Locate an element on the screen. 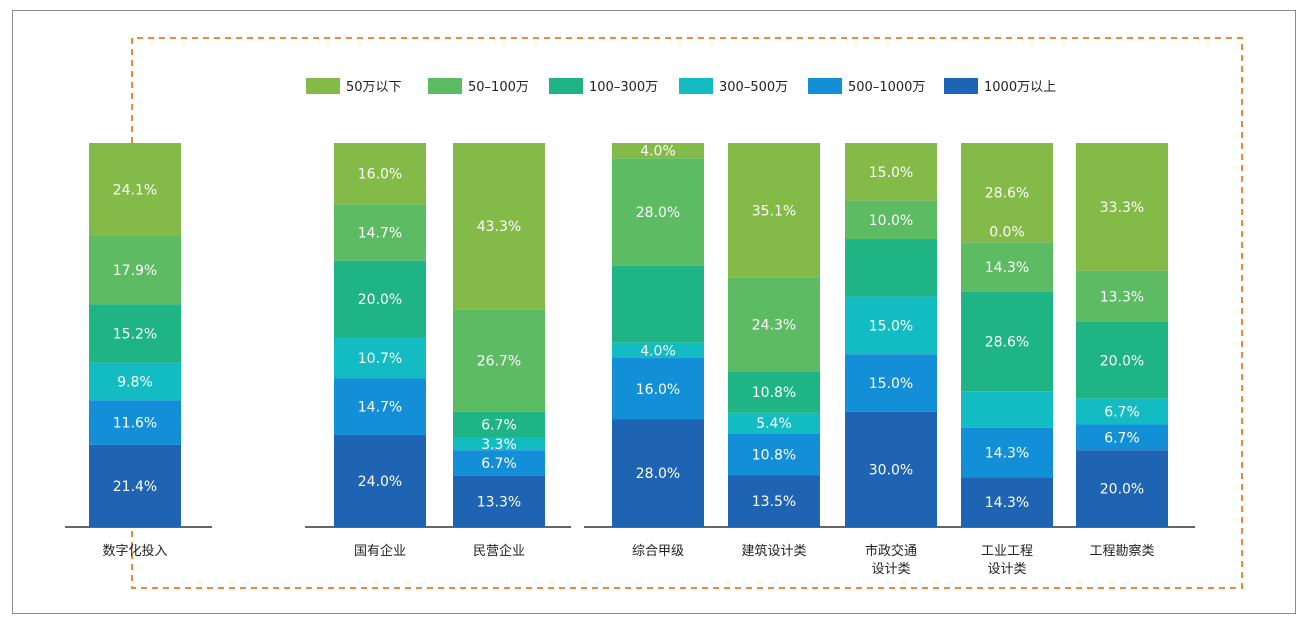 The height and width of the screenshot is (628, 1306). legend-label-4: 300–500万 is located at coordinates (753, 87).